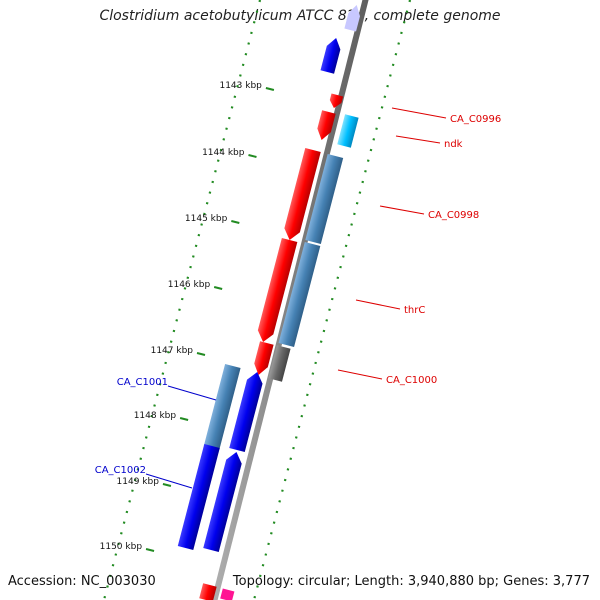  What do you see at coordinates (82, 581) in the screenshot?
I see `accession-text: Accession: NC_003030` at bounding box center [82, 581].